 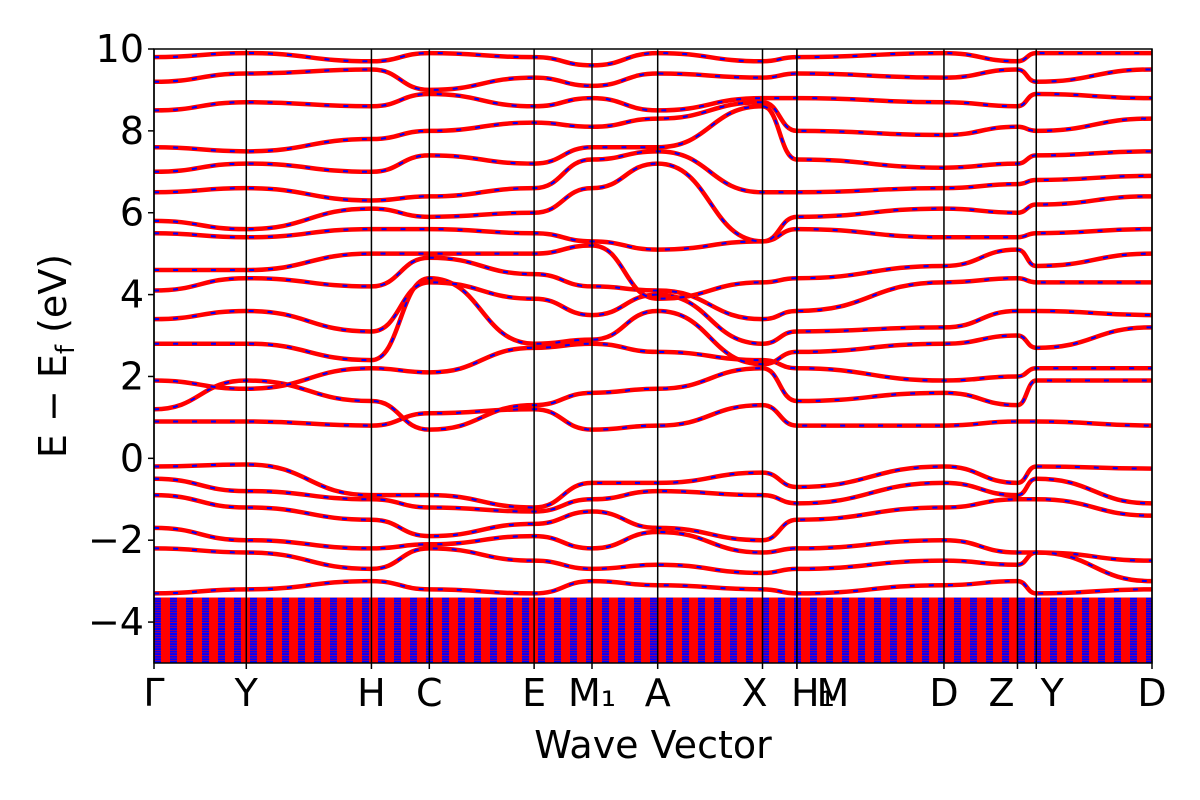 I want to click on x-tick-label: Γ, so click(x=153, y=693).